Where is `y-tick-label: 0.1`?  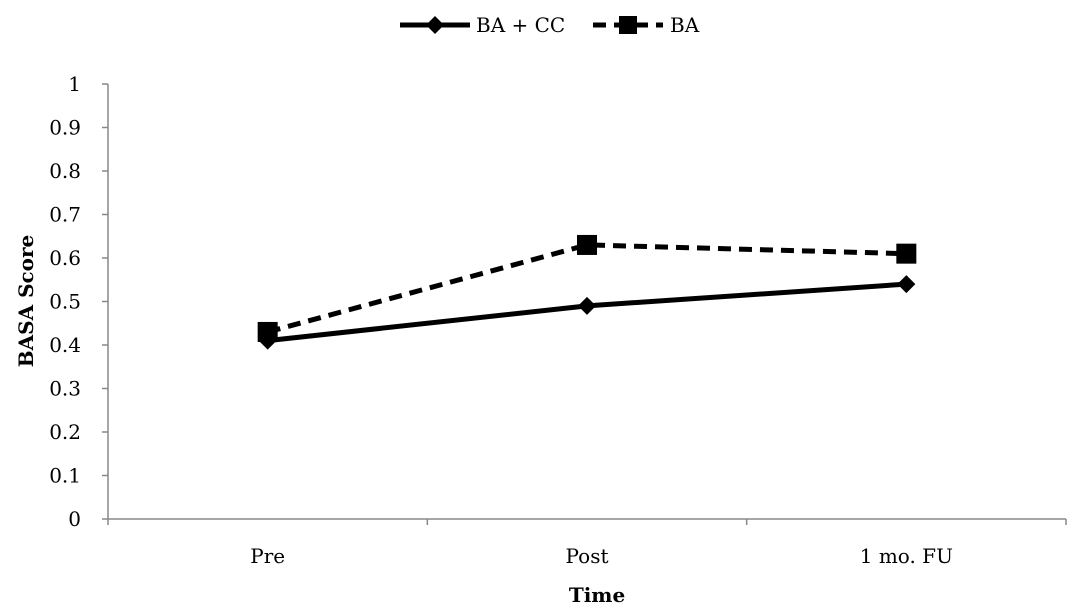 y-tick-label: 0.1 is located at coordinates (65, 476).